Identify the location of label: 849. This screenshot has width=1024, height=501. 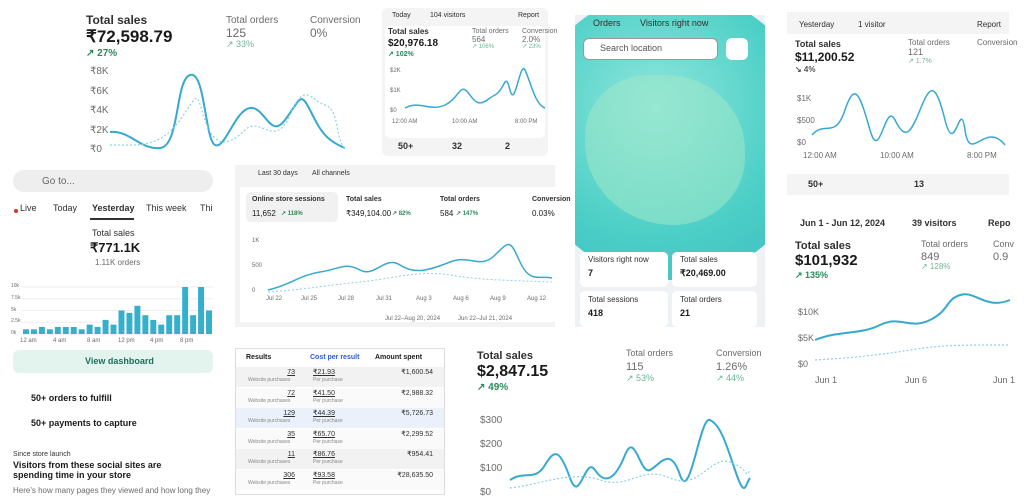
(930, 257).